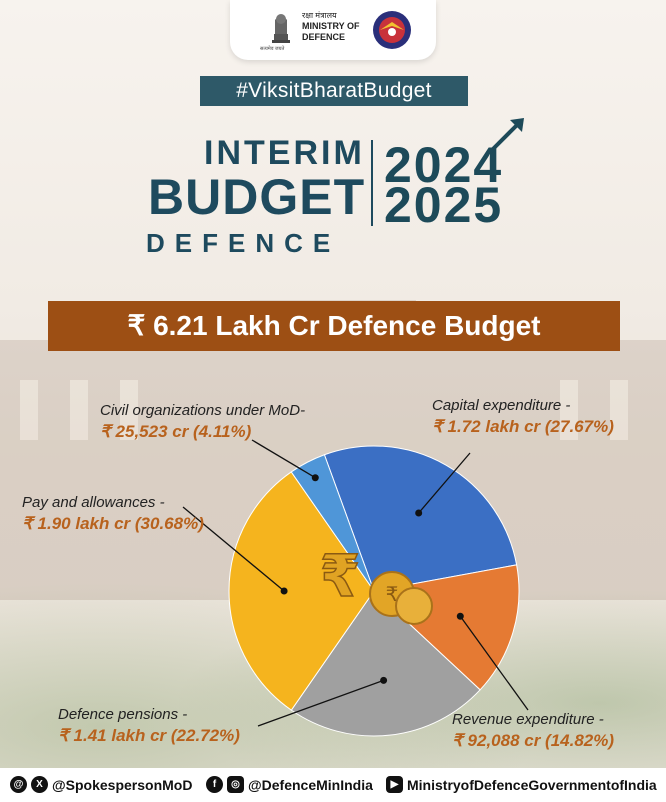 The width and height of the screenshot is (666, 802). I want to click on value-capital: ₹ 1.72 lakh cr (27.67%), so click(523, 426).